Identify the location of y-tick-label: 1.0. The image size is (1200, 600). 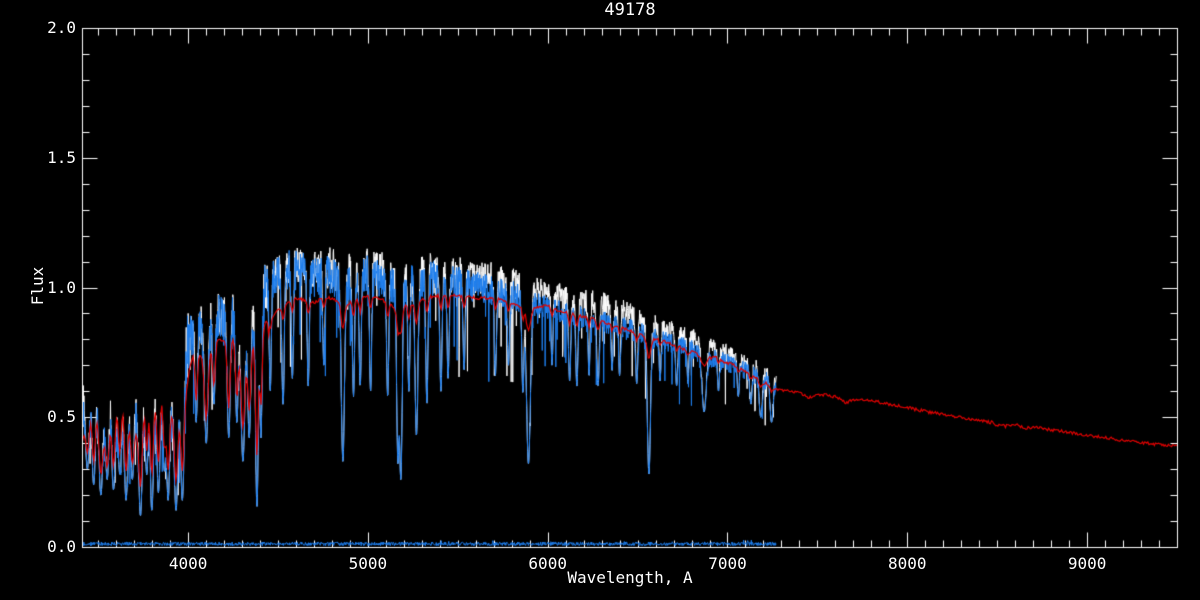
(61, 287).